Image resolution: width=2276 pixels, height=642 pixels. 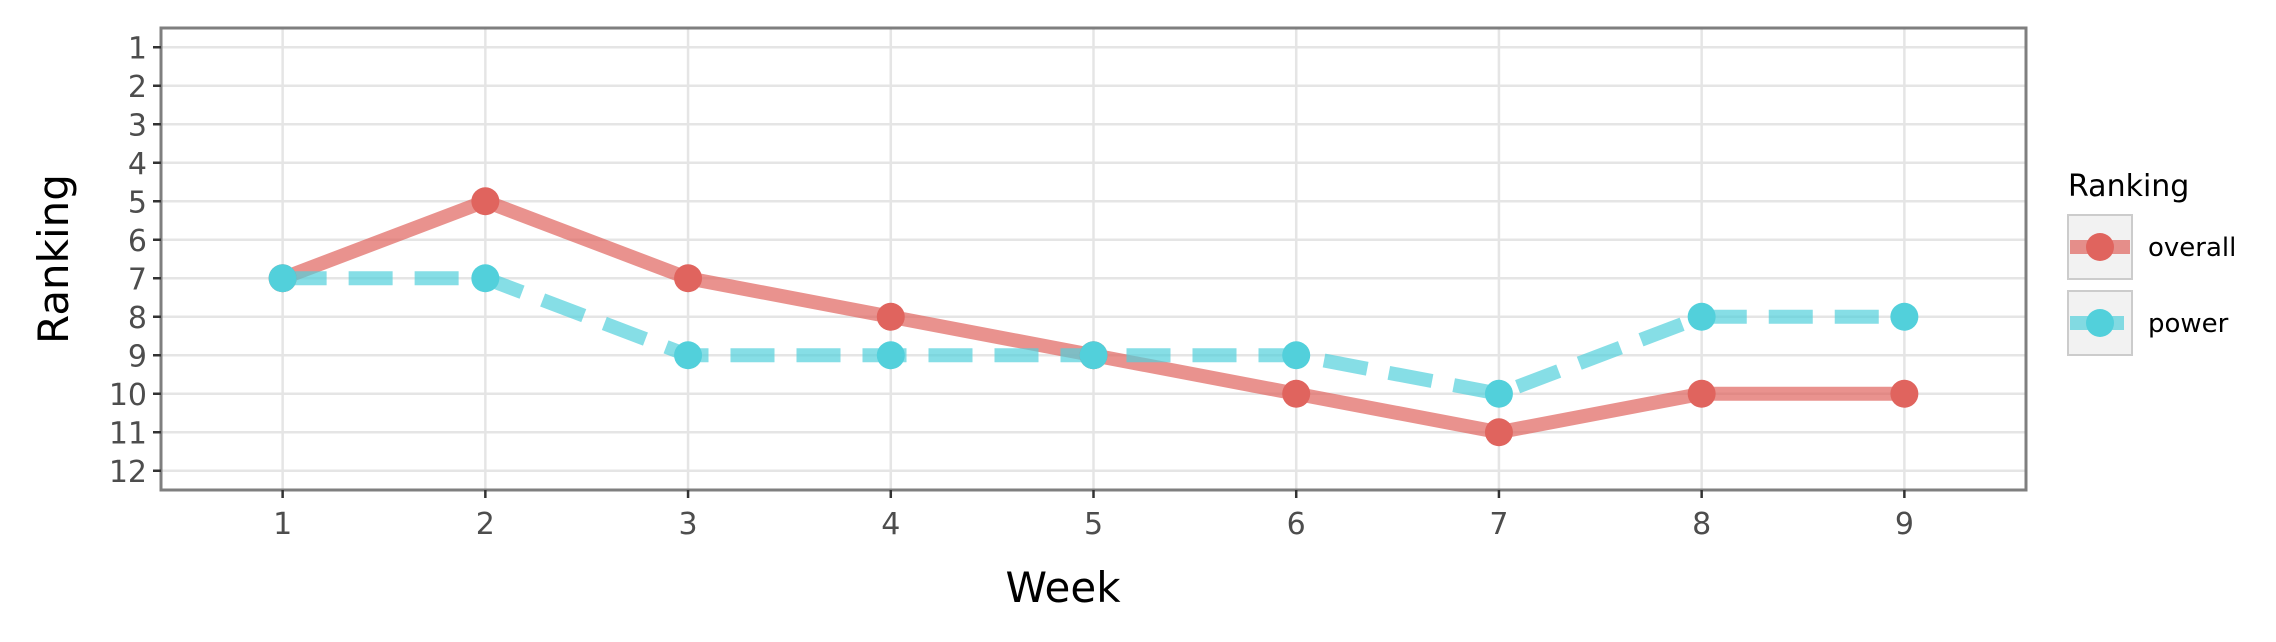 What do you see at coordinates (128, 395) in the screenshot?
I see `y-tick-label: 10` at bounding box center [128, 395].